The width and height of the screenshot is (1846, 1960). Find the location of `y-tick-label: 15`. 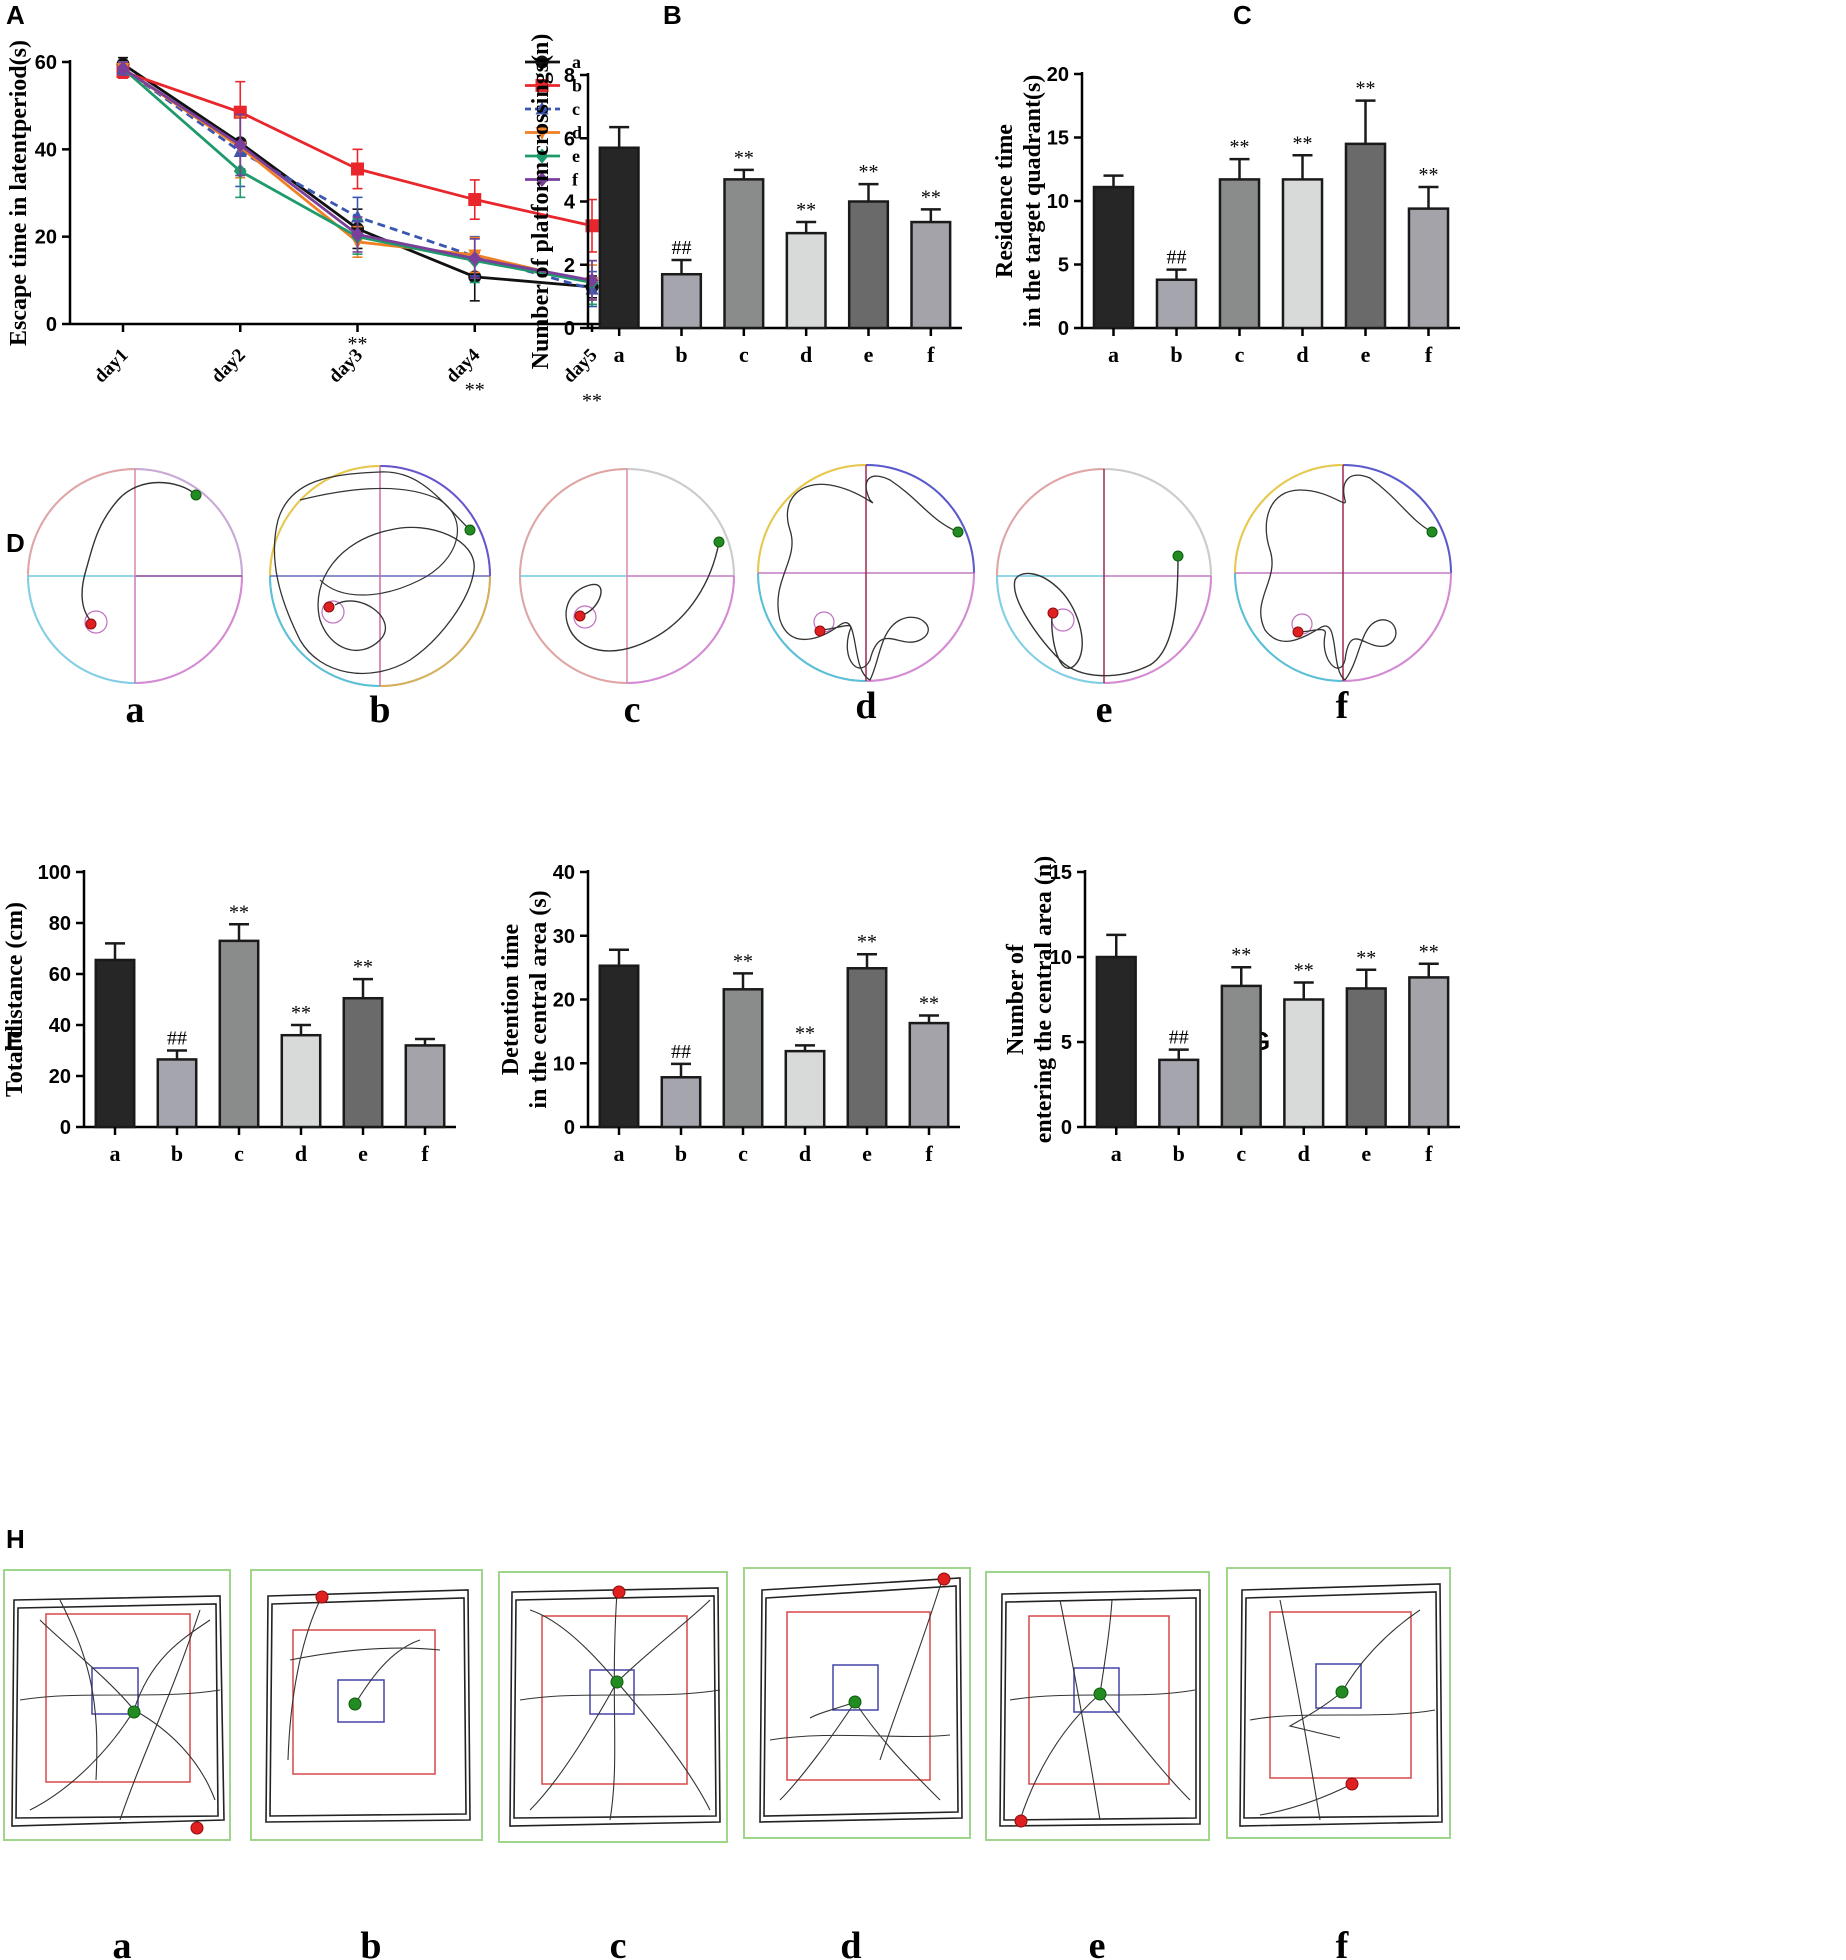

y-tick-label: 15 is located at coordinates (1058, 139).